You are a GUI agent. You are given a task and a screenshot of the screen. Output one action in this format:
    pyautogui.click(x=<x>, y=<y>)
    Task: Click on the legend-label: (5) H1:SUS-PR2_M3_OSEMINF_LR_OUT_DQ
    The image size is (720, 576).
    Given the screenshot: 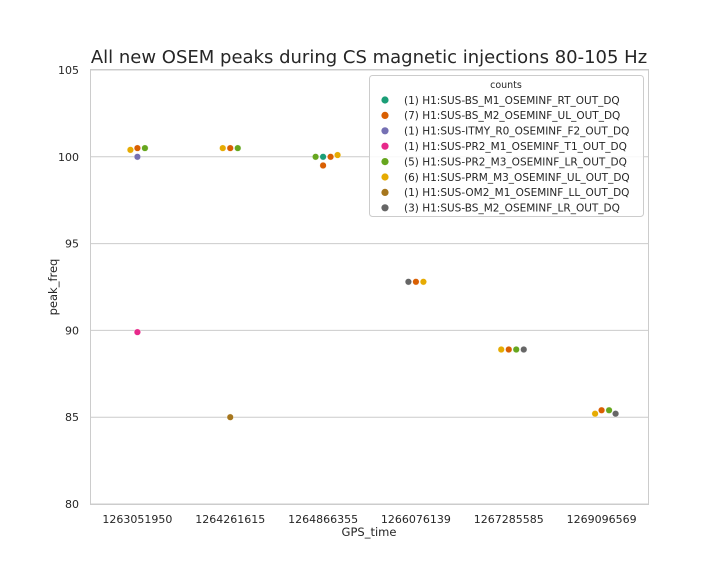 What is the action you would take?
    pyautogui.click(x=515, y=162)
    